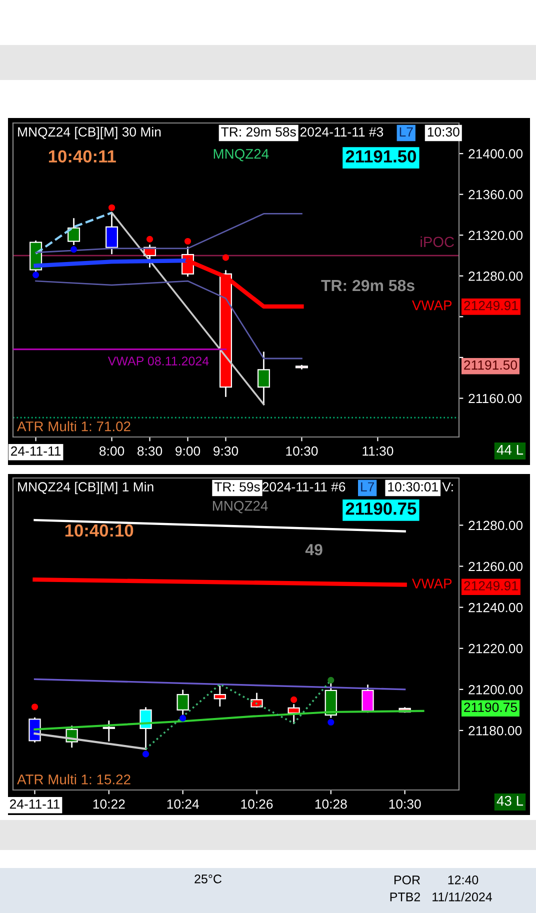 The width and height of the screenshot is (536, 913). What do you see at coordinates (447, 487) in the screenshot?
I see `annotation: V:` at bounding box center [447, 487].